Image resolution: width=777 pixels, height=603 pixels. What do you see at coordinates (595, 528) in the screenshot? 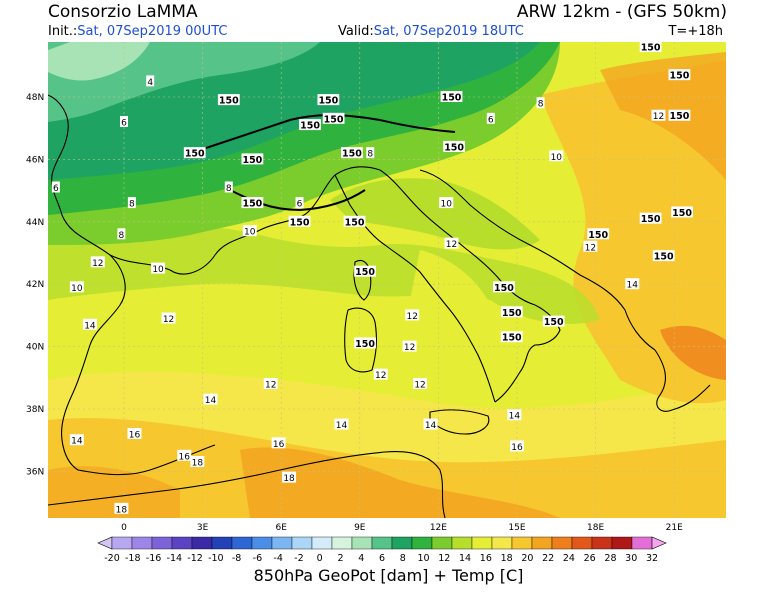
I see `lon-label: 18E` at bounding box center [595, 528].